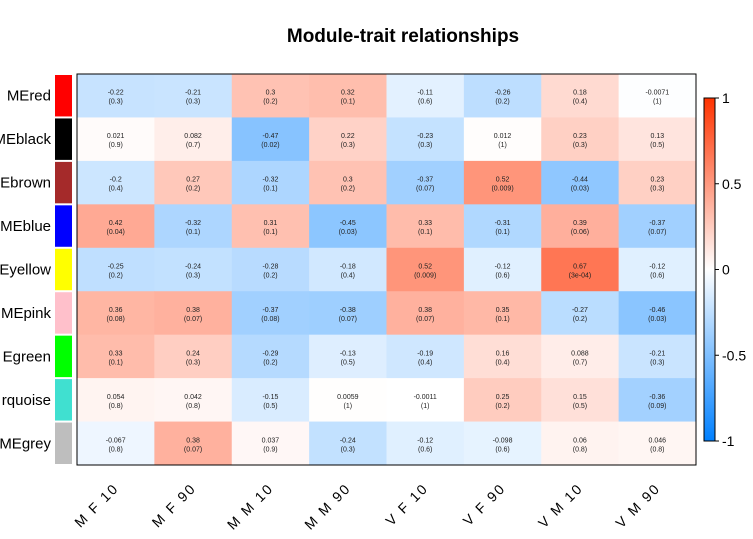 The height and width of the screenshot is (539, 753). What do you see at coordinates (270, 267) in the screenshot?
I see `cell-correlation-label: -0.28` at bounding box center [270, 267].